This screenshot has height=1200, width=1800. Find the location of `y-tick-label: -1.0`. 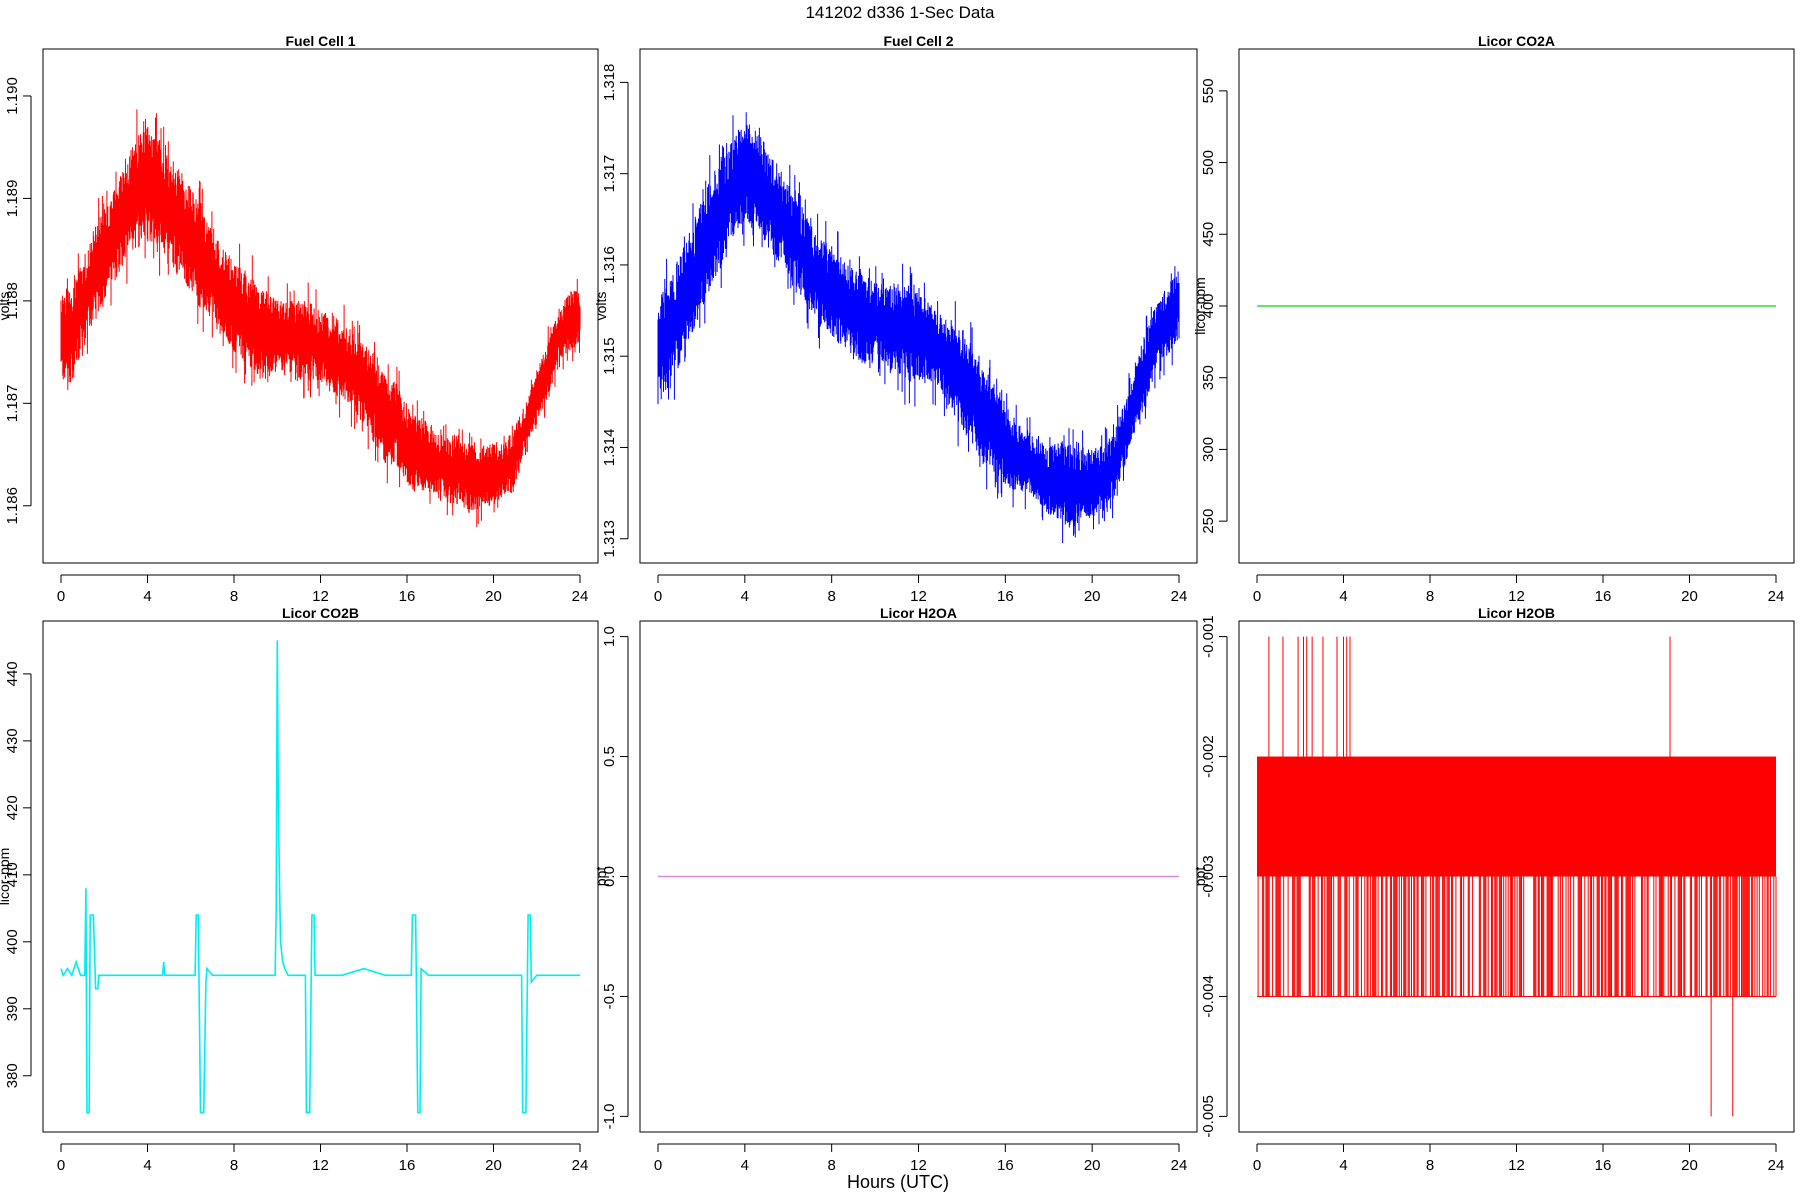

y-tick-label: -1.0 is located at coordinates (609, 1116).